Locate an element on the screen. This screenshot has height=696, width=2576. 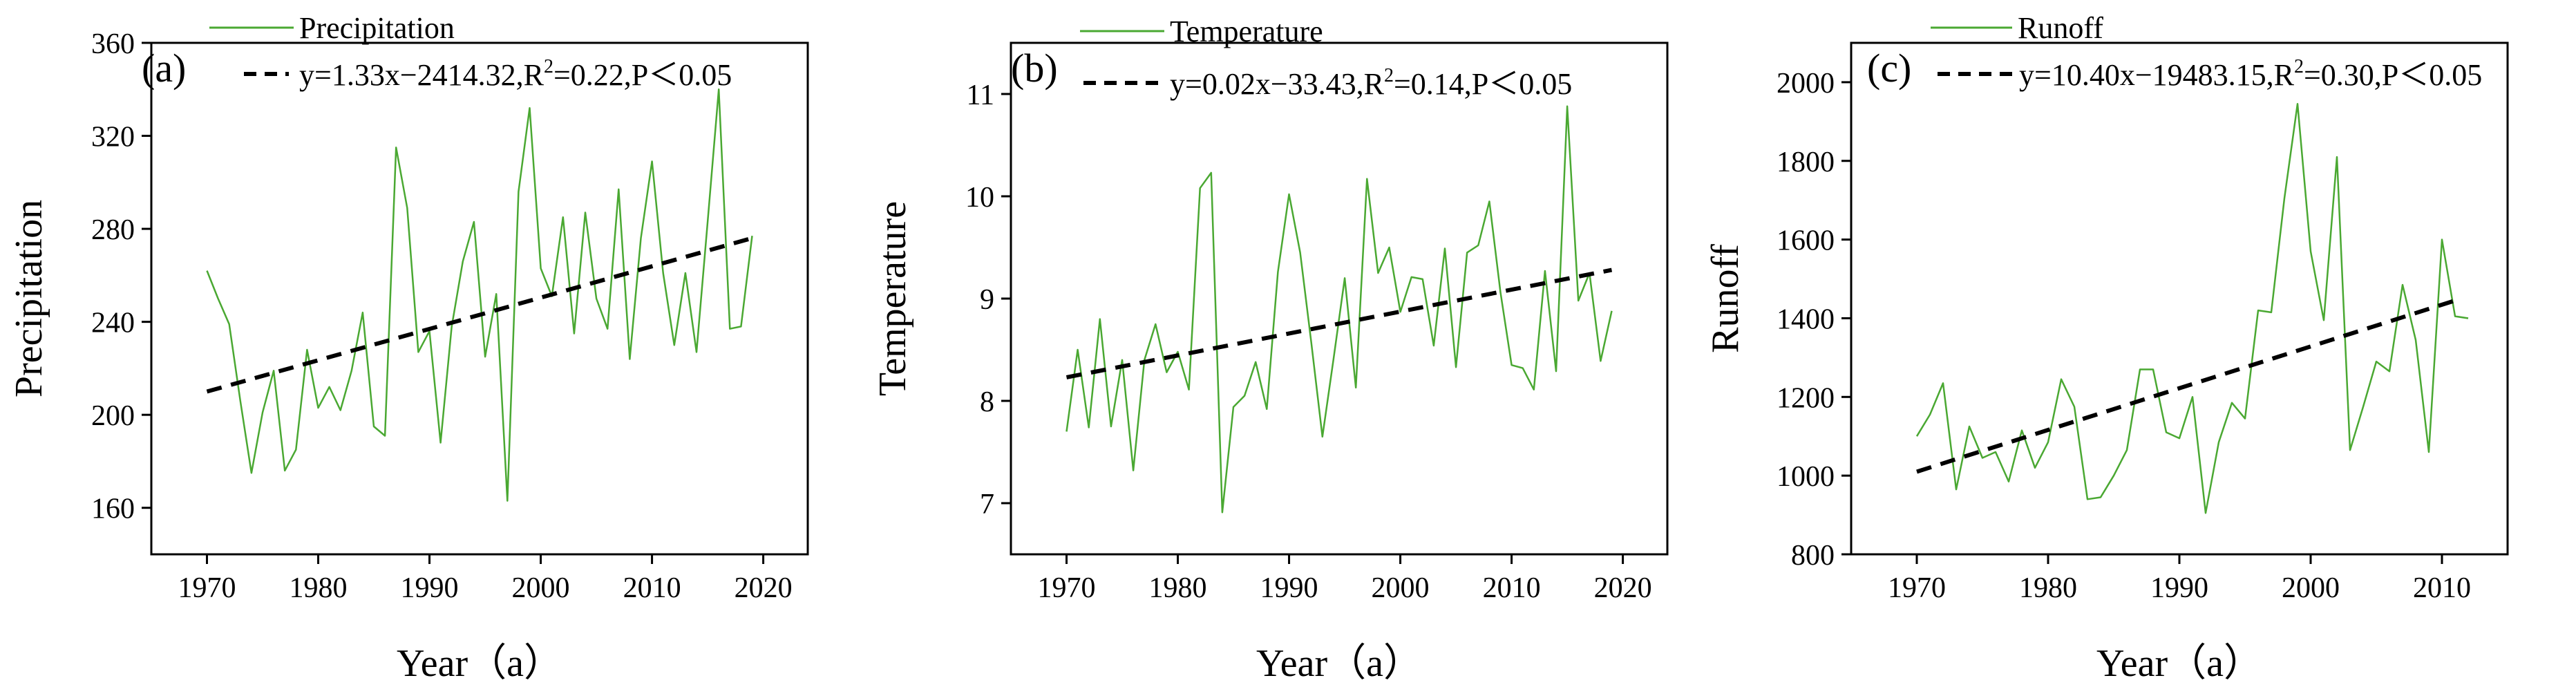
y-tick-label: 7 is located at coordinates (987, 504).